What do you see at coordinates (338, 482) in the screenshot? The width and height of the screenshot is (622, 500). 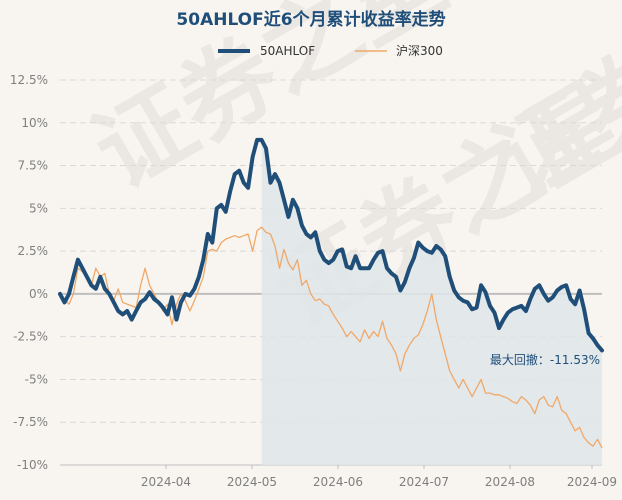 I see `x-tick-label: 2024-06` at bounding box center [338, 482].